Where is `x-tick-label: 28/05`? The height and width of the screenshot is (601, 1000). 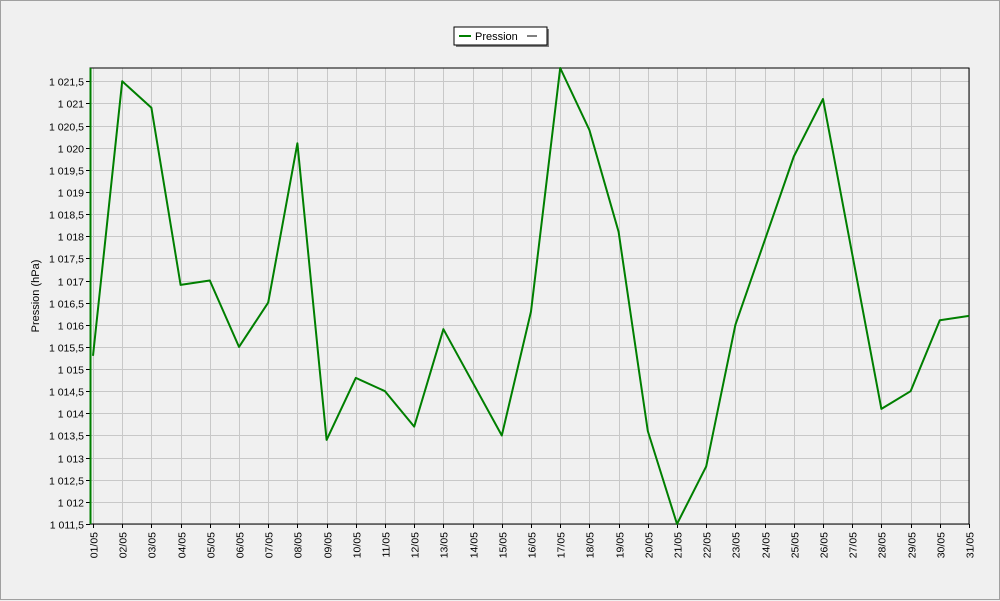
x-tick-label: 28/05 is located at coordinates (883, 545).